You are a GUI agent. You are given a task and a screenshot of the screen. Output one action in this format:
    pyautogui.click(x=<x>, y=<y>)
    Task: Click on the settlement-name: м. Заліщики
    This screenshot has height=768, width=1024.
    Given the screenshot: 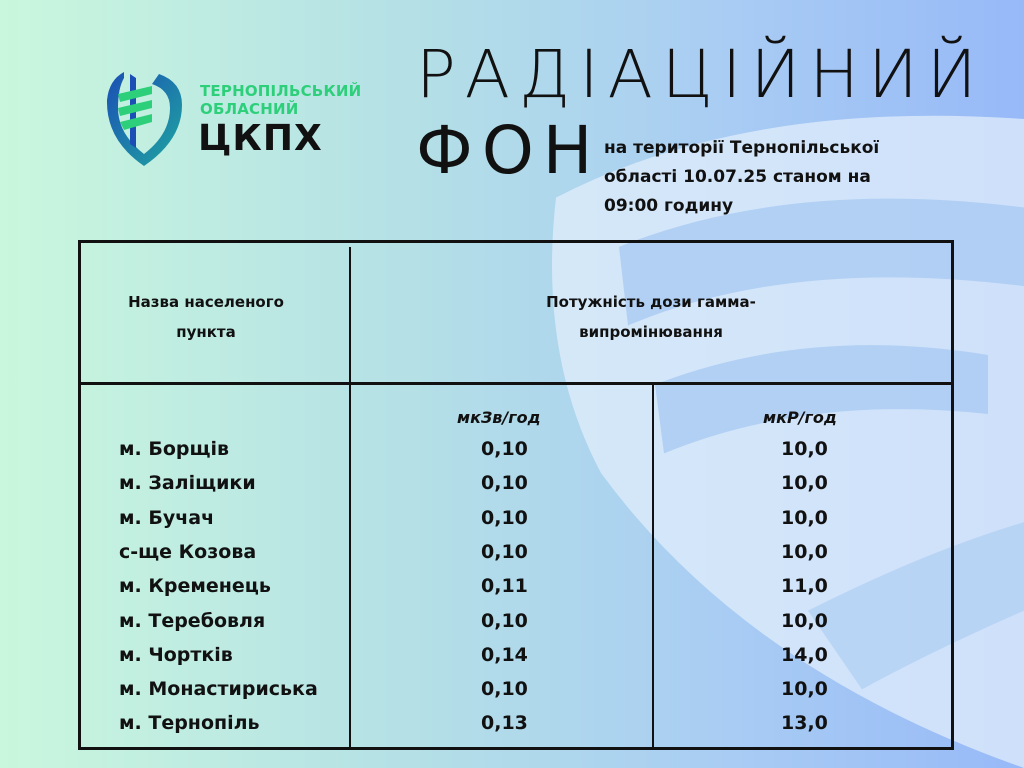 What is the action you would take?
    pyautogui.click(x=187, y=483)
    